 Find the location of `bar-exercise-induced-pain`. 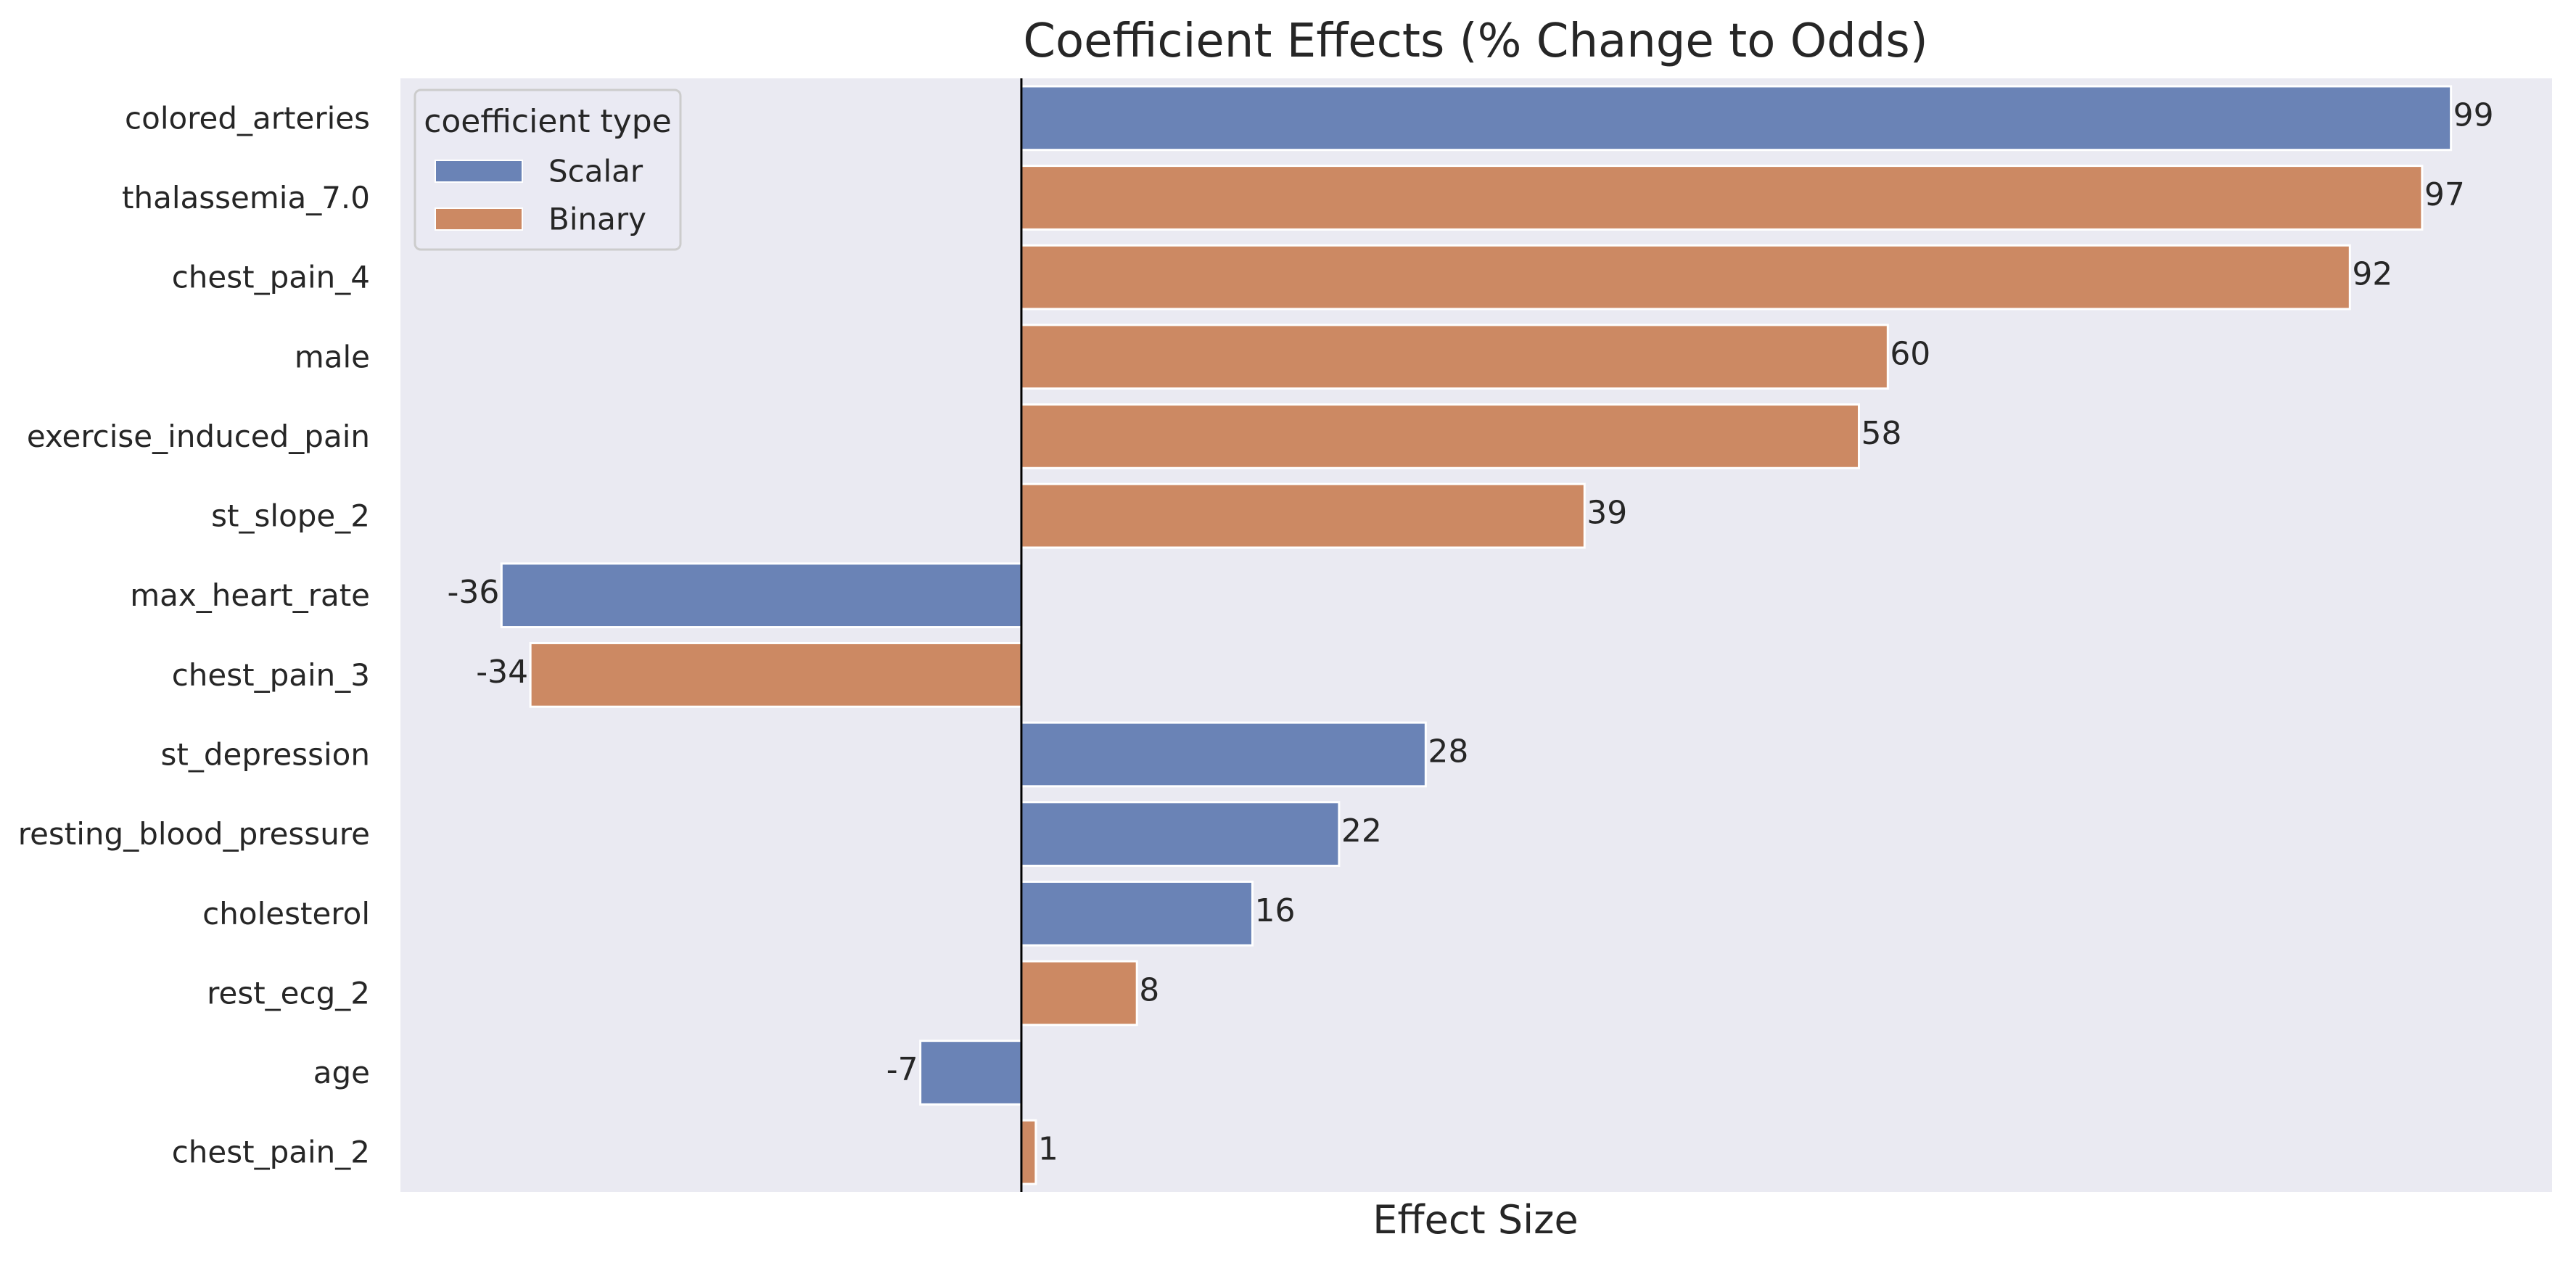

bar-exercise-induced-pain is located at coordinates (1440, 436).